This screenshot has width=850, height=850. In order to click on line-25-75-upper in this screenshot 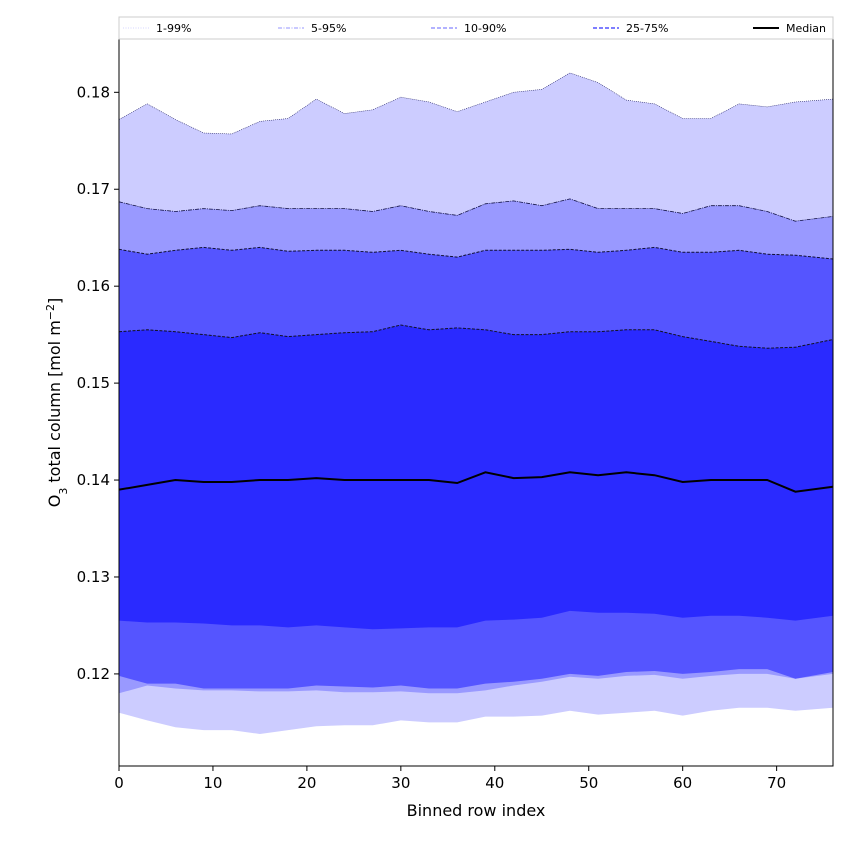, I will do `click(476, 336)`.